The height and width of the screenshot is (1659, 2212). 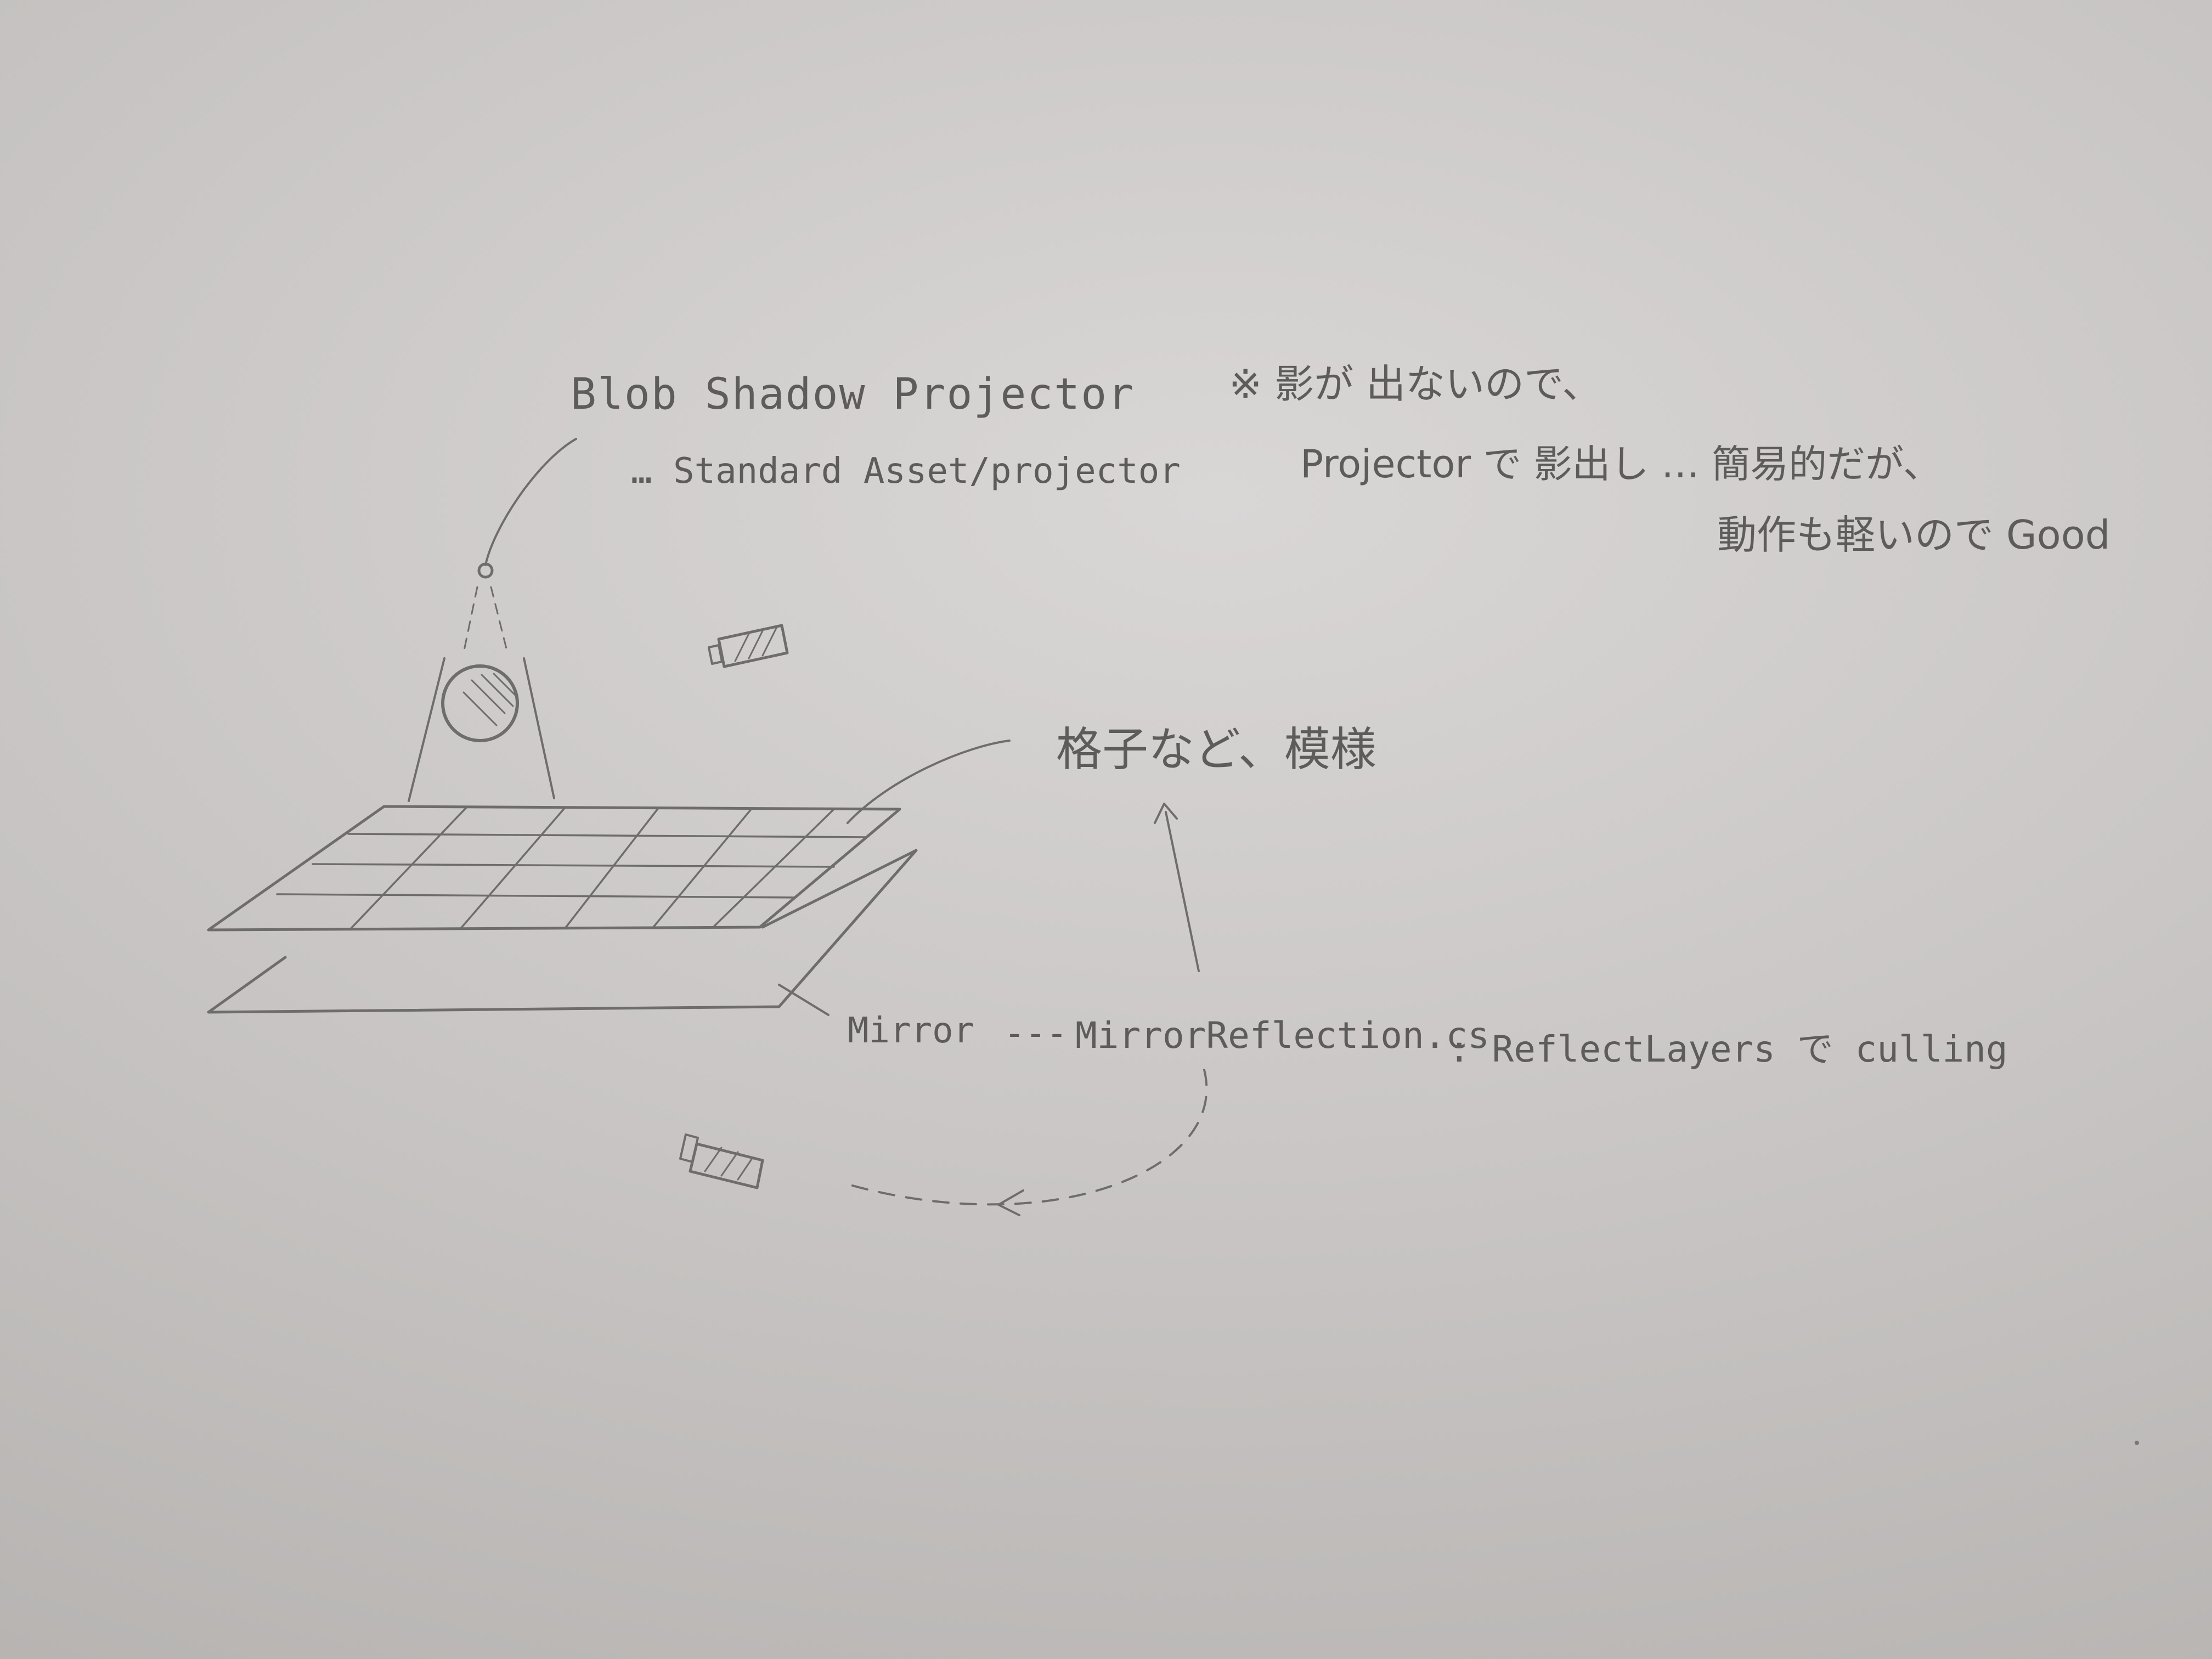 What do you see at coordinates (929, 782) in the screenshot?
I see `grid-note-leader-line` at bounding box center [929, 782].